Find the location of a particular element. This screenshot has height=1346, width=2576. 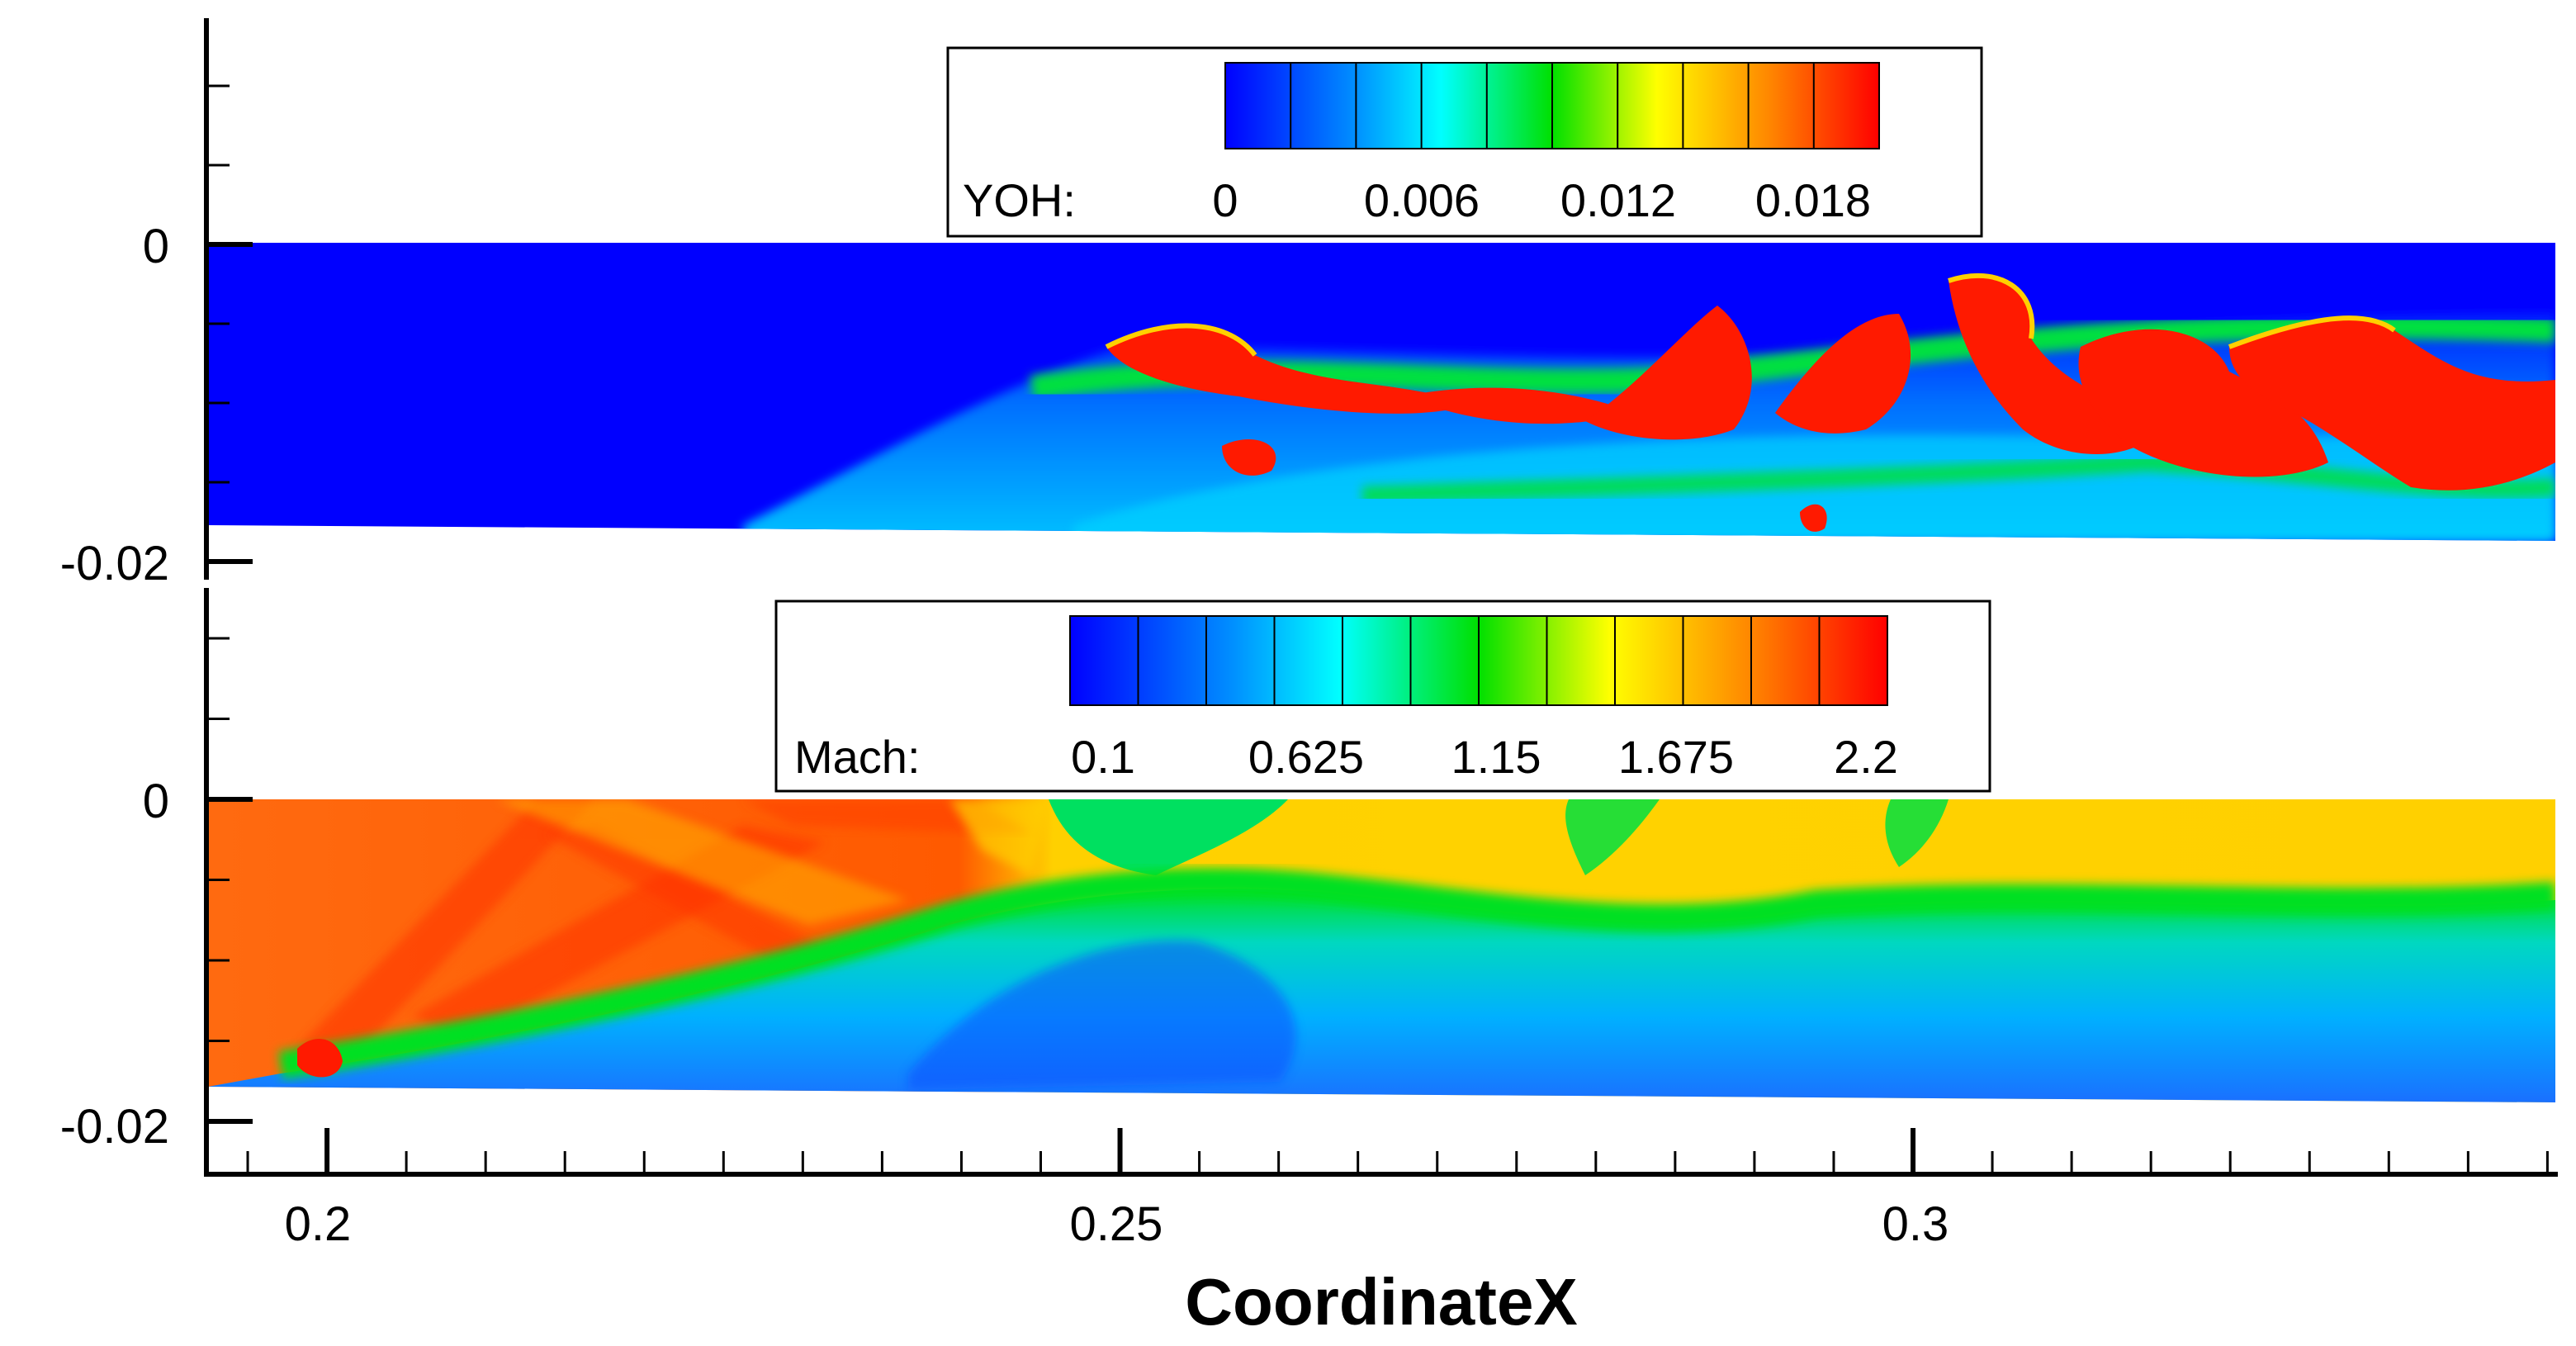

y-tick-label-bottom-minus002: -0.02 is located at coordinates (114, 1127).